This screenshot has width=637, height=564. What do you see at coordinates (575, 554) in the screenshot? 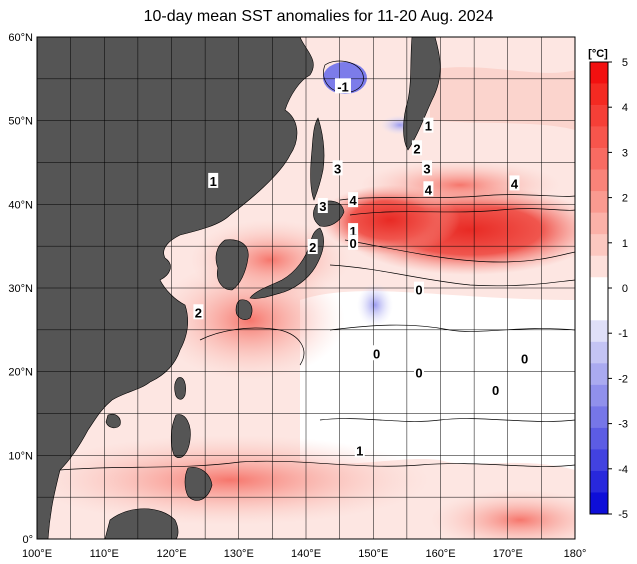
I see `longitude-tick-label: 180°` at bounding box center [575, 554].